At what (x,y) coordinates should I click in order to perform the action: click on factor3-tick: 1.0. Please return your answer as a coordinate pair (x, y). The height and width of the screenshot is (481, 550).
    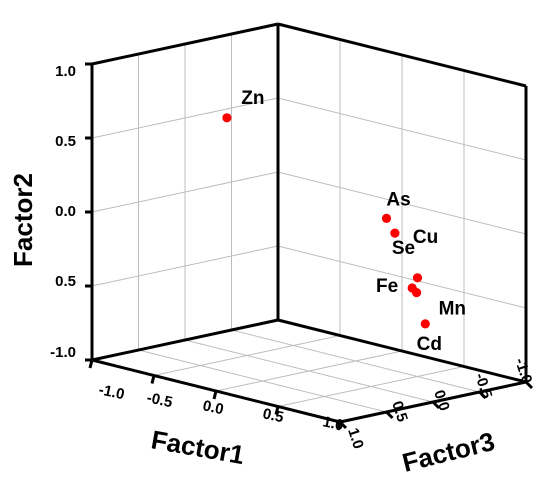
    Looking at the image, I should click on (355, 438).